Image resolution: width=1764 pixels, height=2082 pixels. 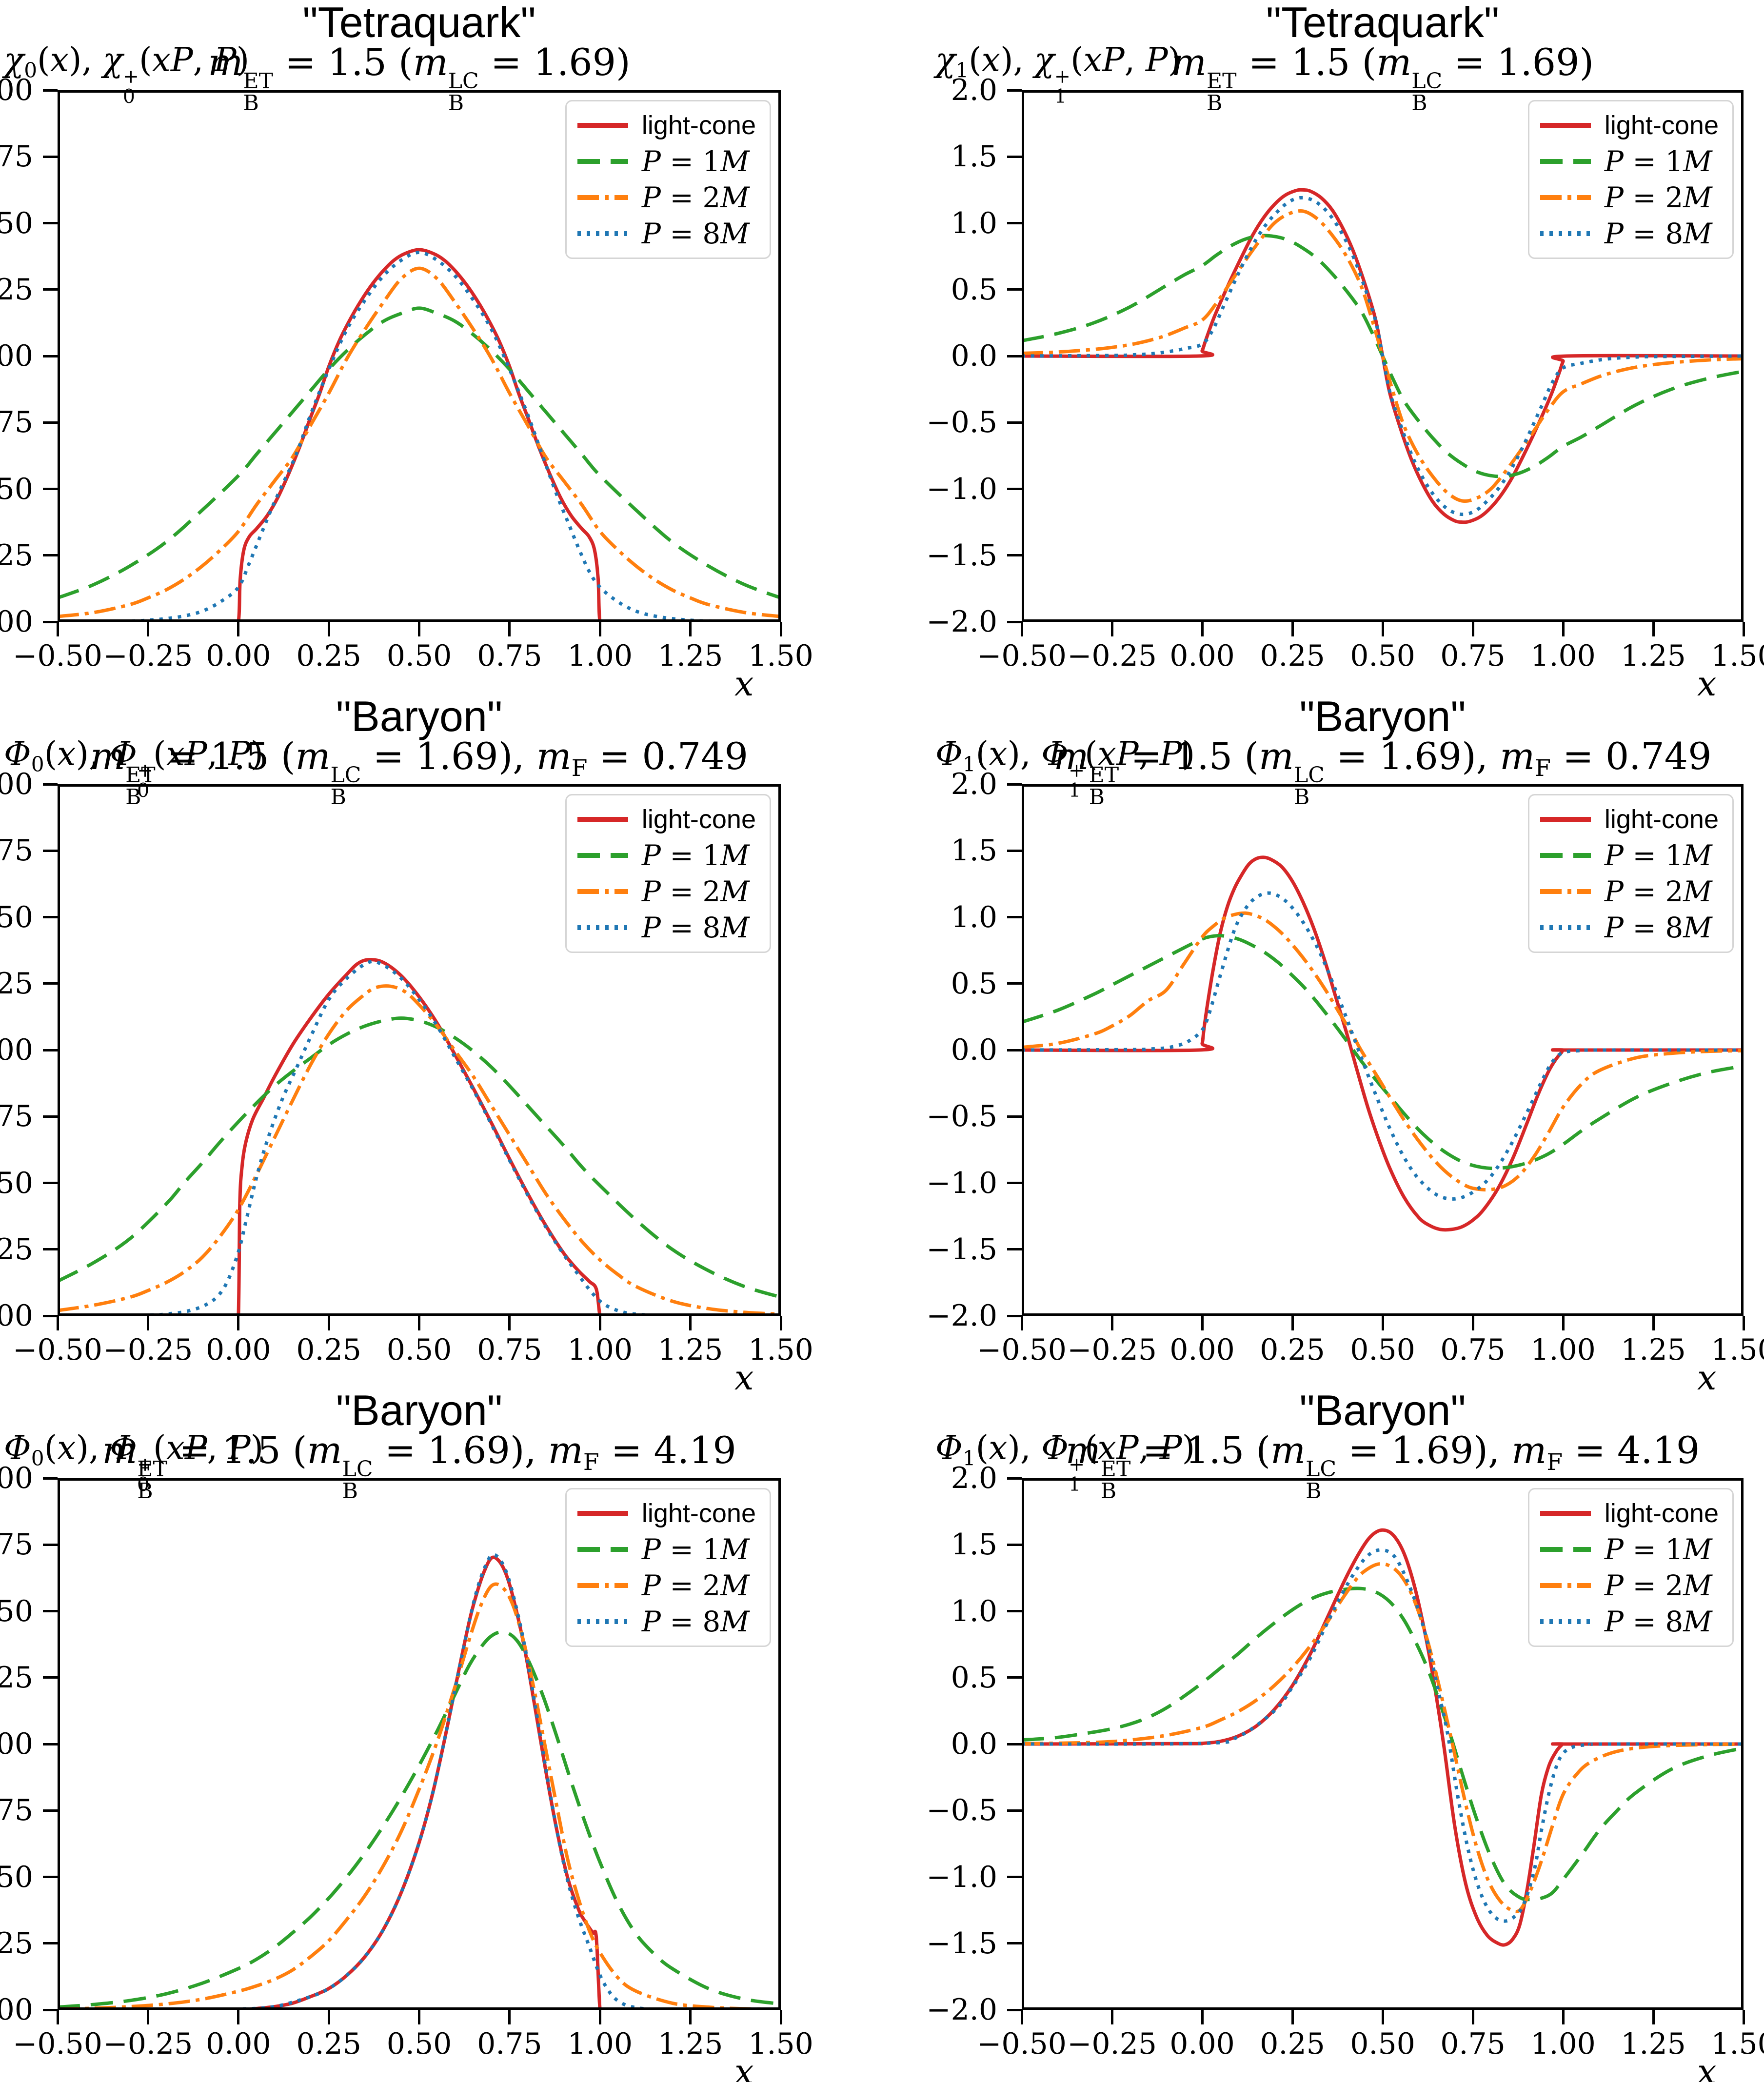 I want to click on y-tick-label: −1.0, so click(x=961, y=1877).